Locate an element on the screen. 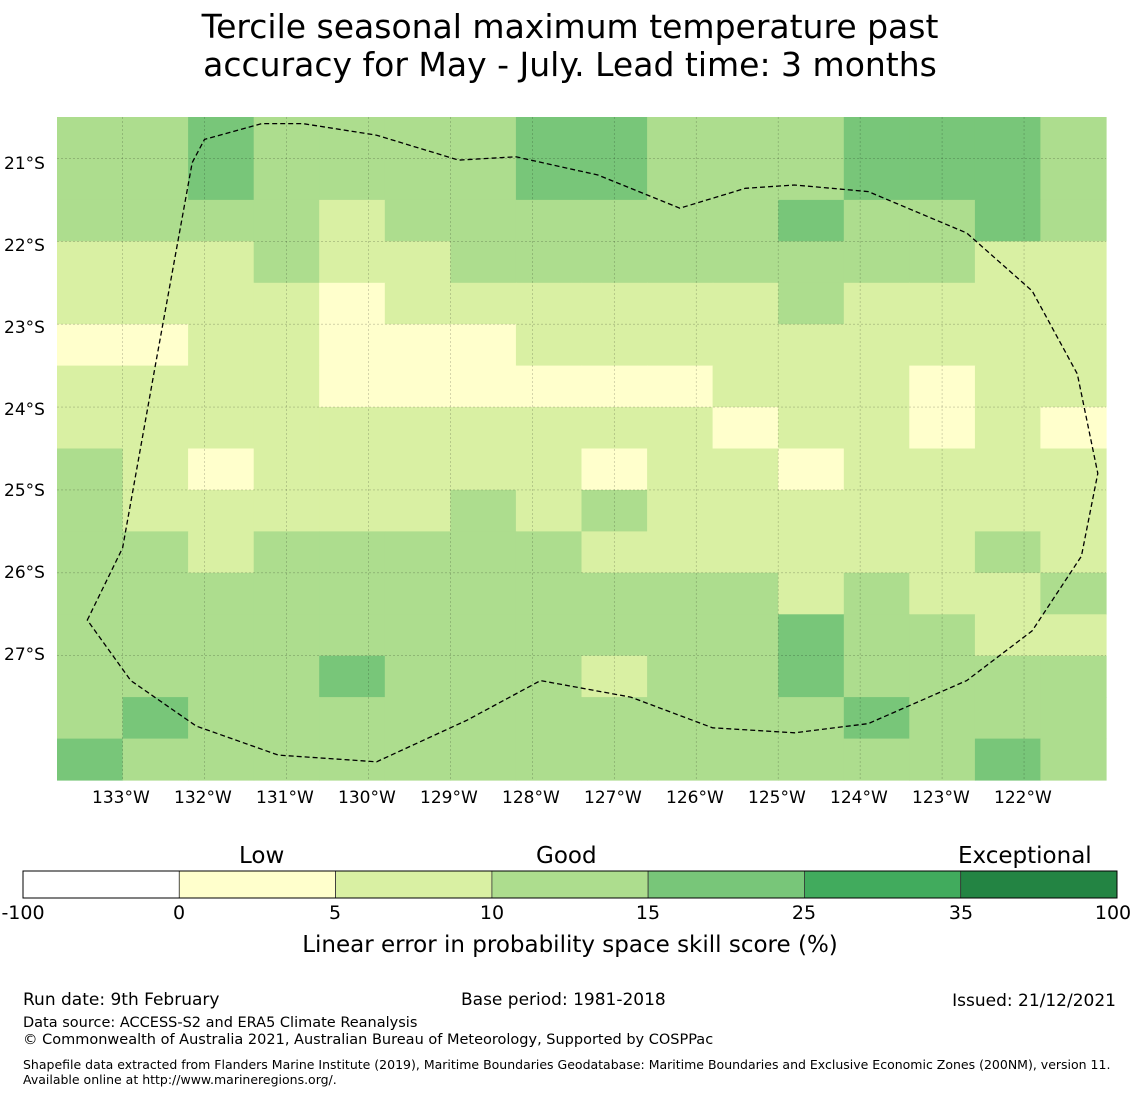 The height and width of the screenshot is (1095, 1140). lat-label-27s: 27°S is located at coordinates (24, 655).